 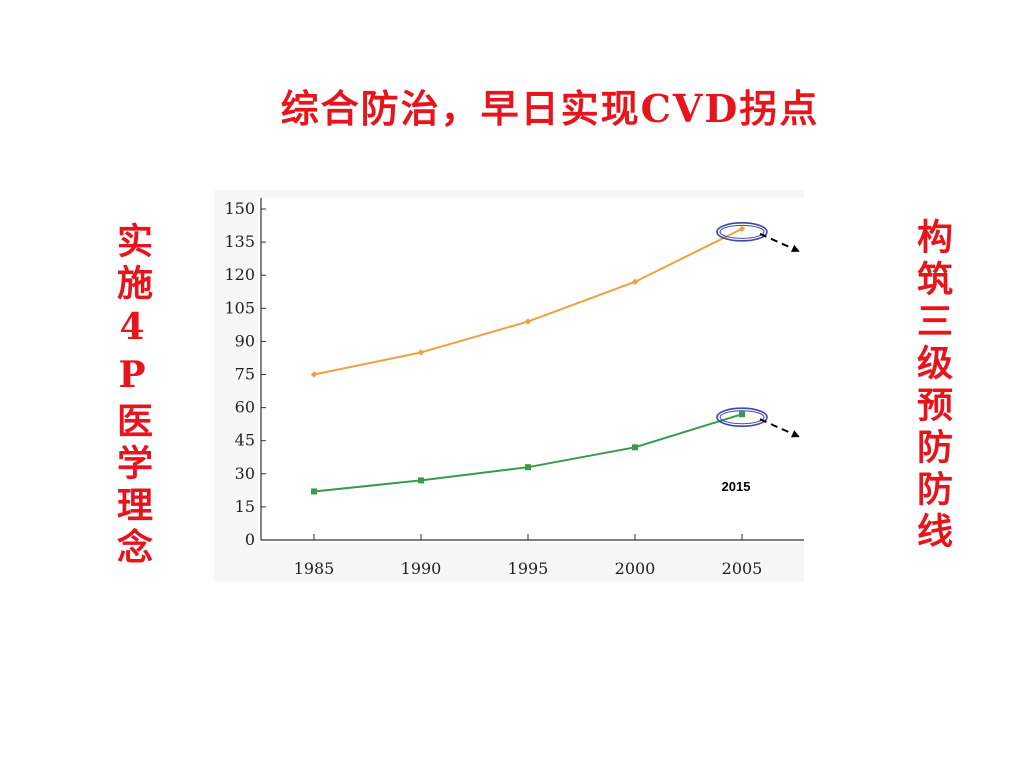 What do you see at coordinates (314, 568) in the screenshot?
I see `x-tick-label: 1985` at bounding box center [314, 568].